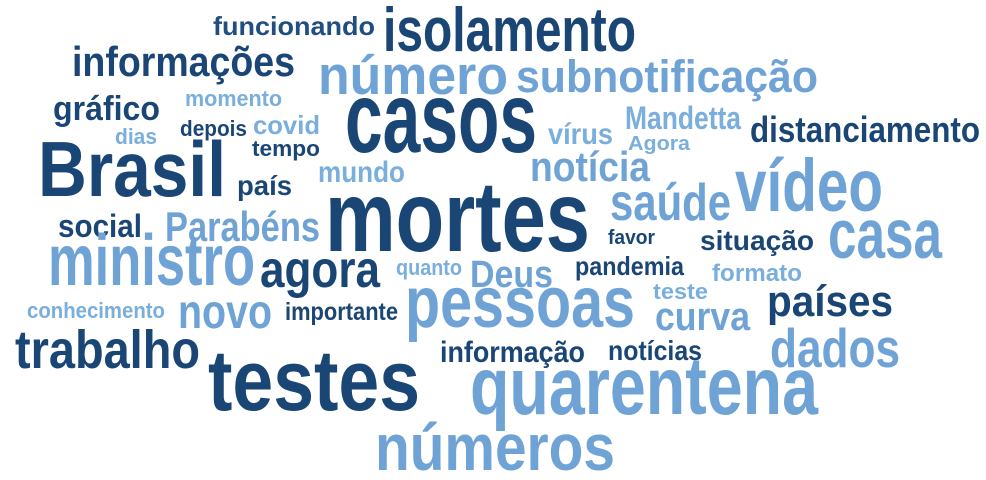  Describe the element at coordinates (659, 144) in the screenshot. I see `word: Agora` at that location.